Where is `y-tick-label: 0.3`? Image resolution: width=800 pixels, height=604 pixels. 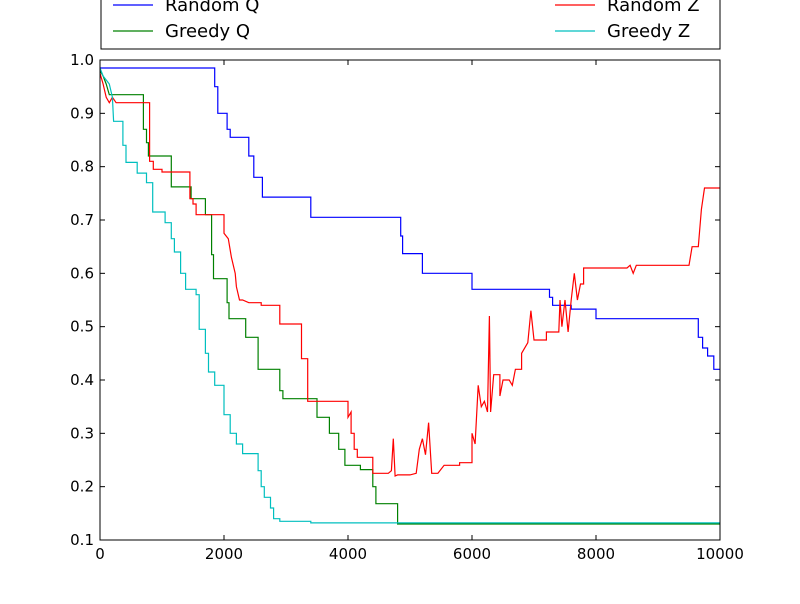 y-tick-label: 0.3 is located at coordinates (82, 433).